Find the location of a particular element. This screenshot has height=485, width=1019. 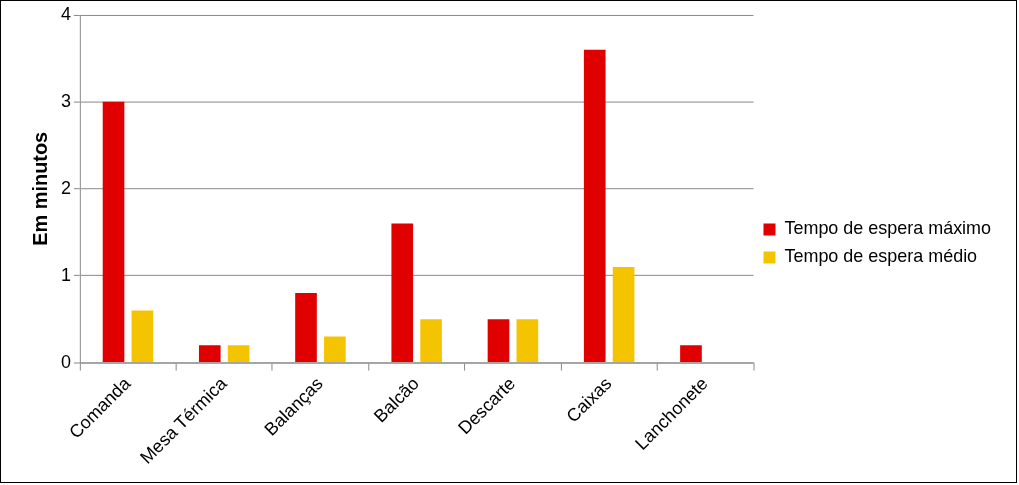

y-tick-label: 0 is located at coordinates (65, 361).